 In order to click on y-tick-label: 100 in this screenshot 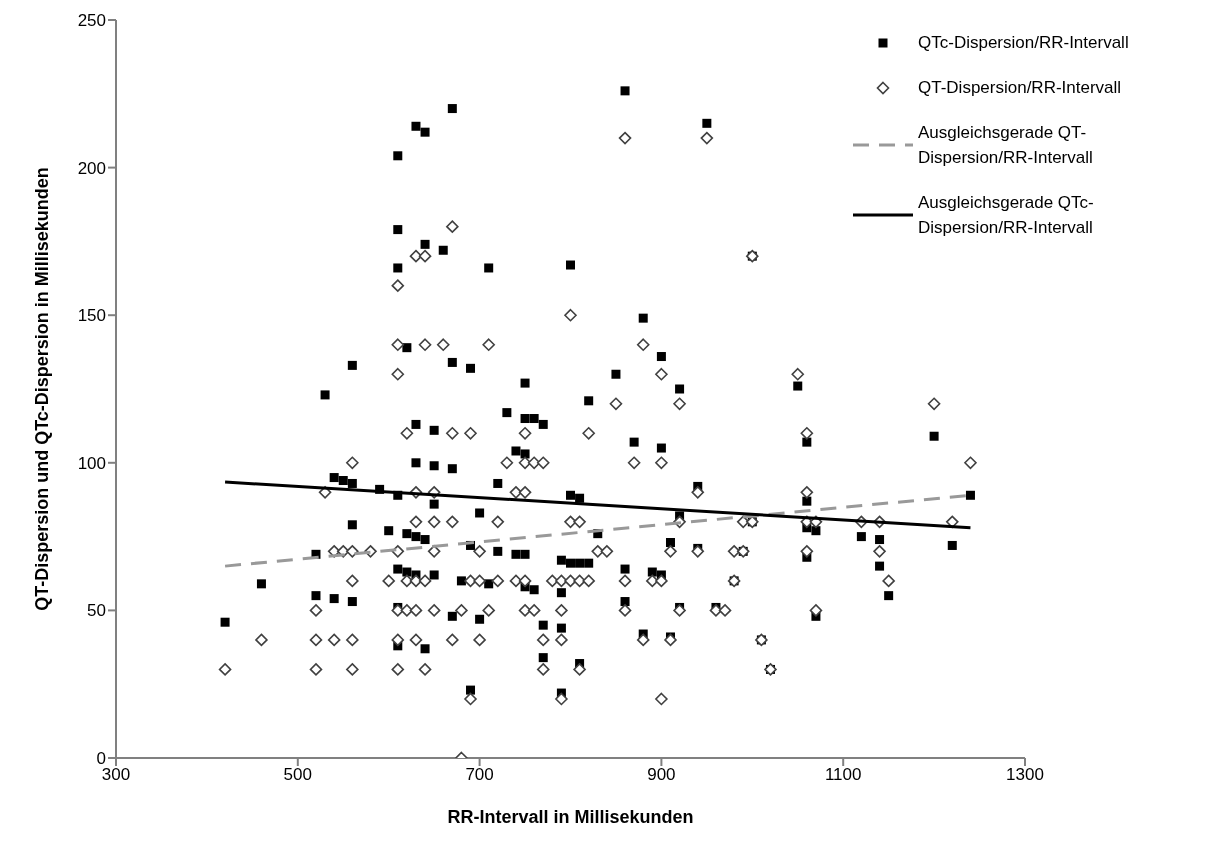, I will do `click(91, 463)`.